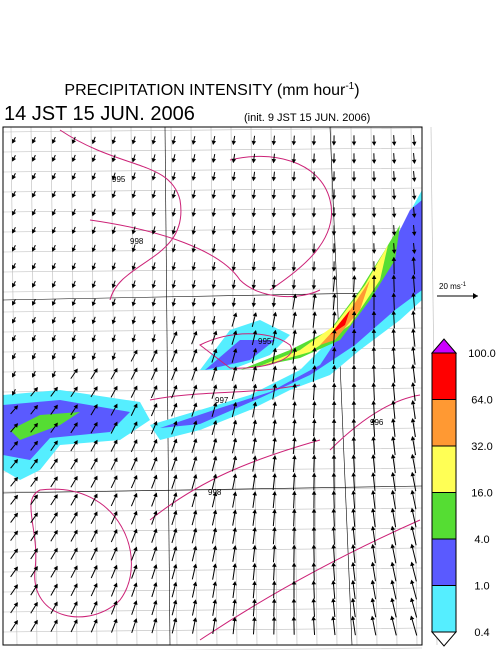 Image resolution: width=500 pixels, height=655 pixels. Describe the element at coordinates (475, 296) in the screenshot. I see `vector-scale-head` at that location.